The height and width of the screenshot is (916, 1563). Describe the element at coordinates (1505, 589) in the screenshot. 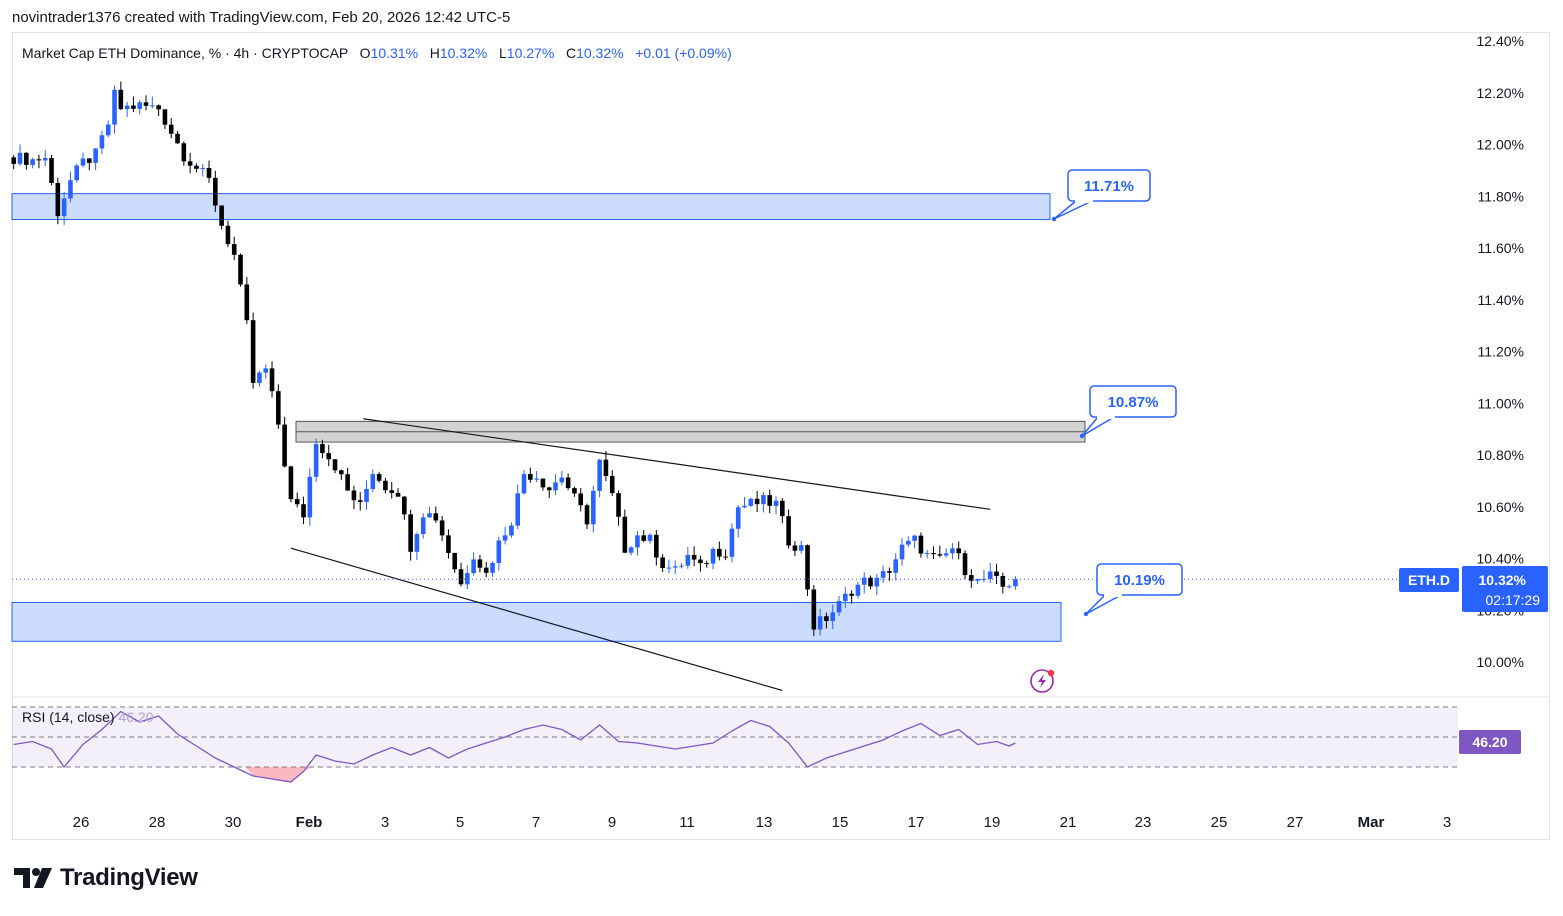

I see `price-badge: 10.32% 02:17:29` at that location.